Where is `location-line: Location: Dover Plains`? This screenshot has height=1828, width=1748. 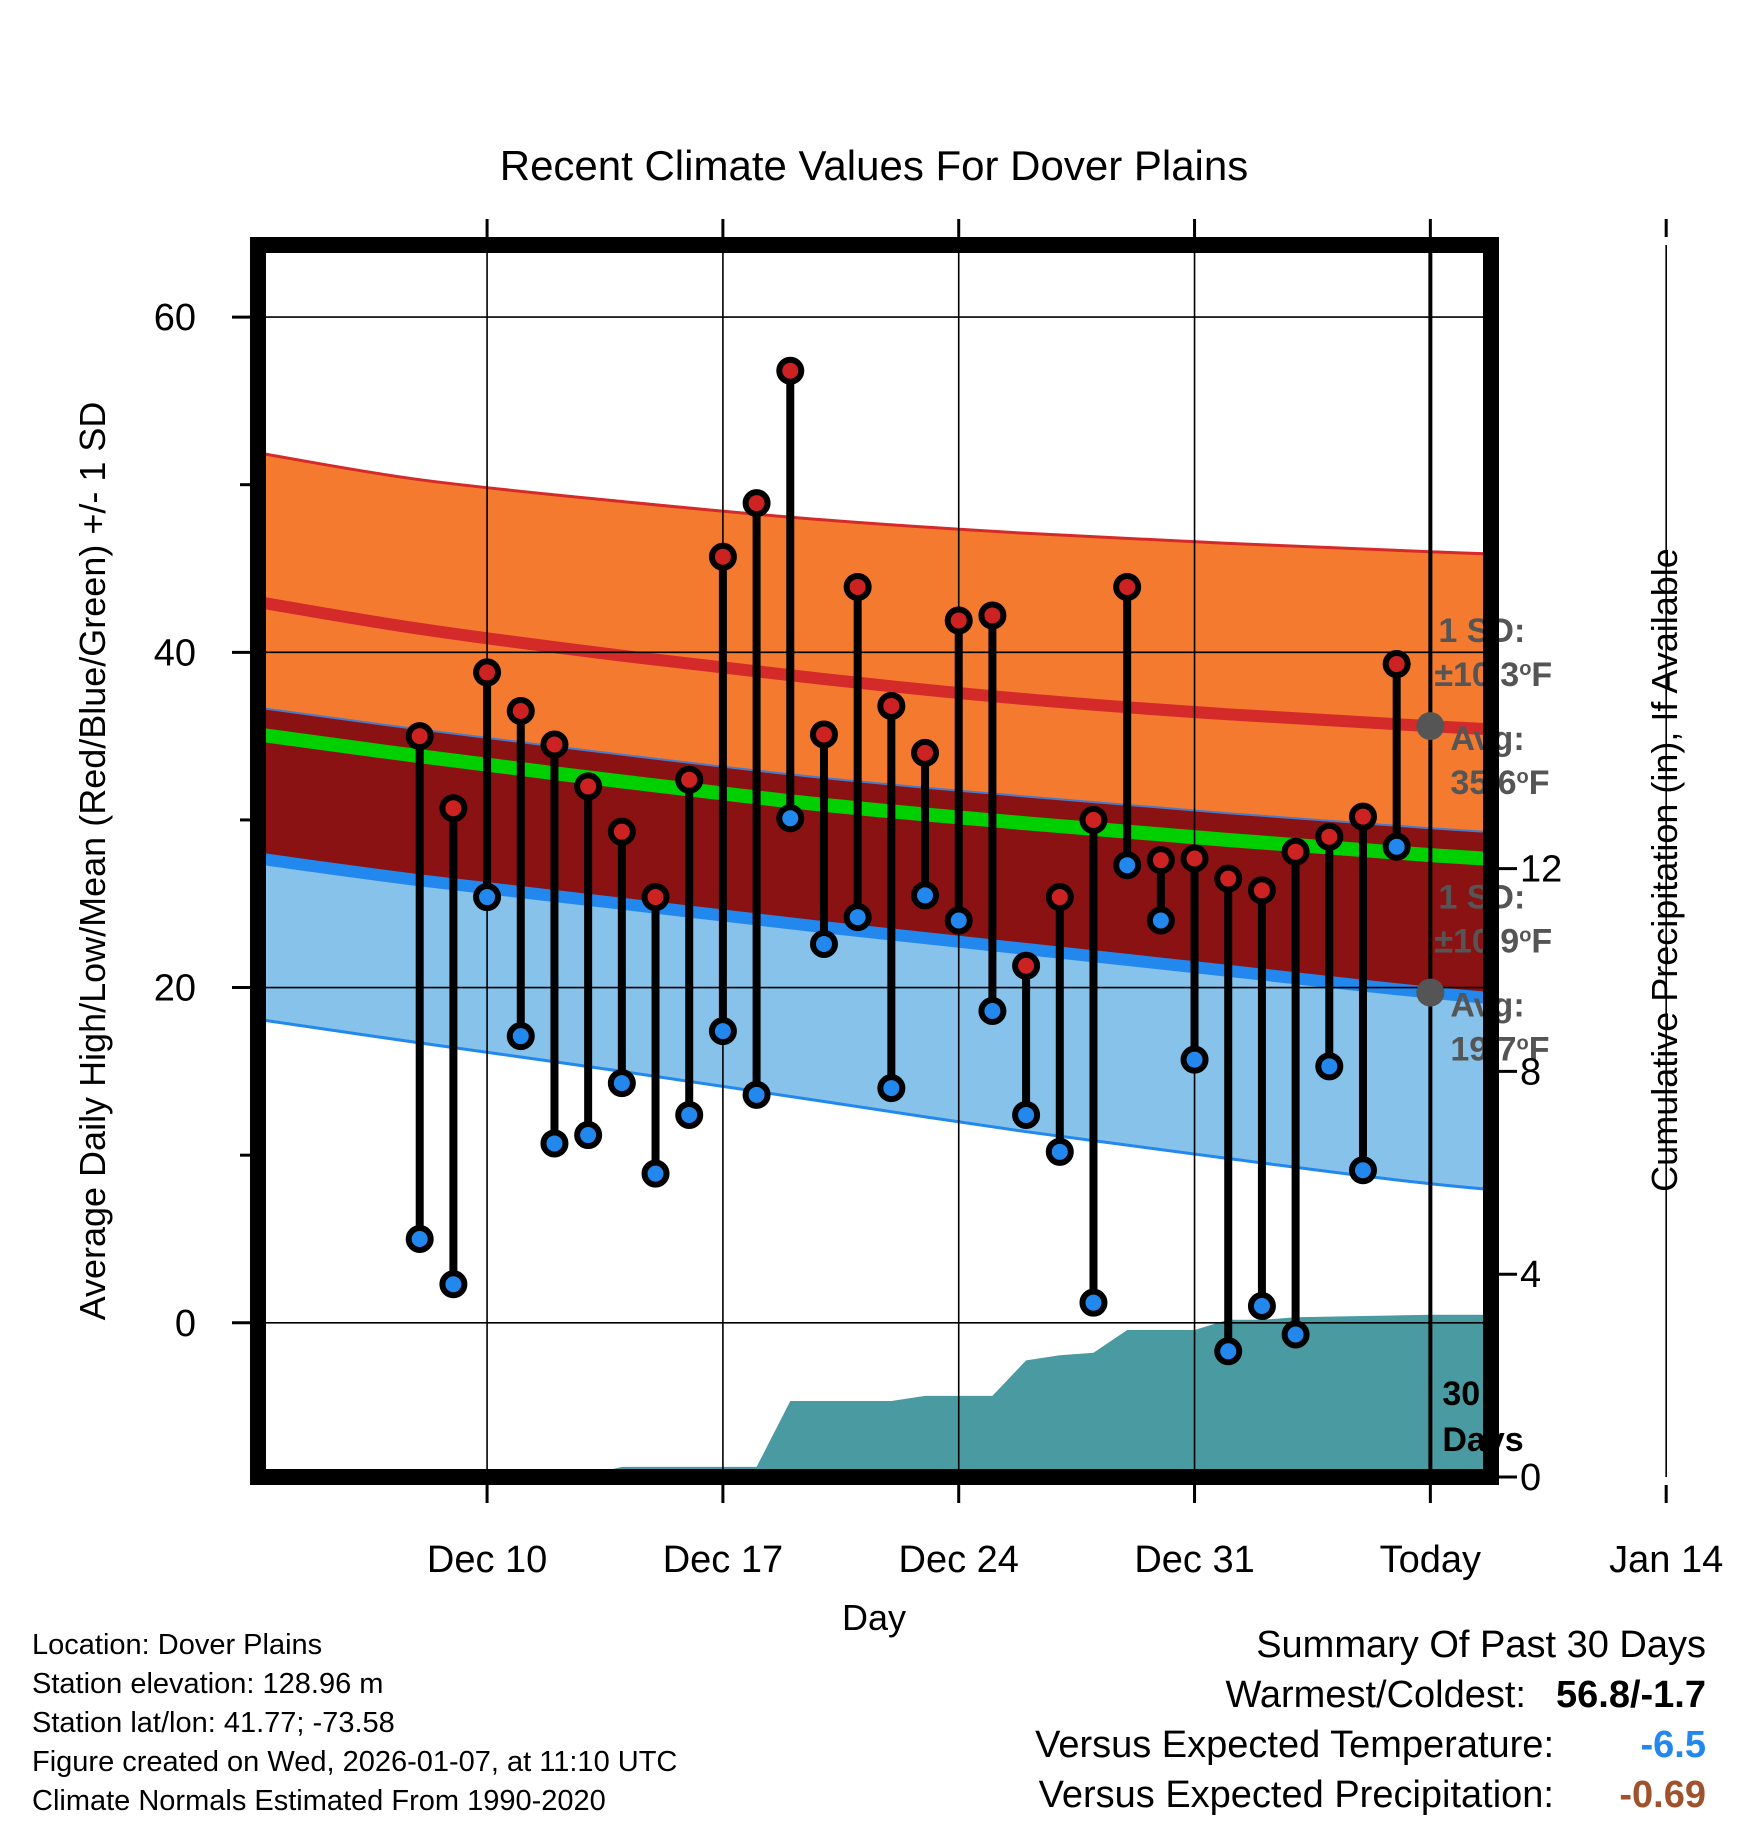
location-line: Location: Dover Plains is located at coordinates (177, 1645).